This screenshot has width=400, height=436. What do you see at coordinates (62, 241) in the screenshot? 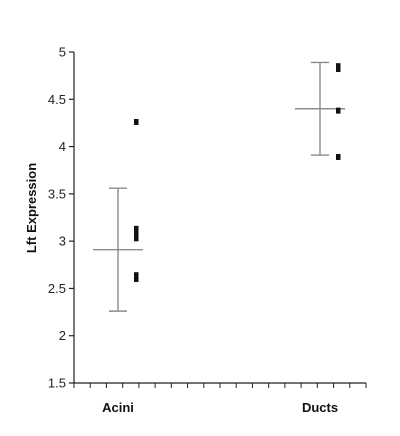
I see `y-tick-label: 3` at bounding box center [62, 241].